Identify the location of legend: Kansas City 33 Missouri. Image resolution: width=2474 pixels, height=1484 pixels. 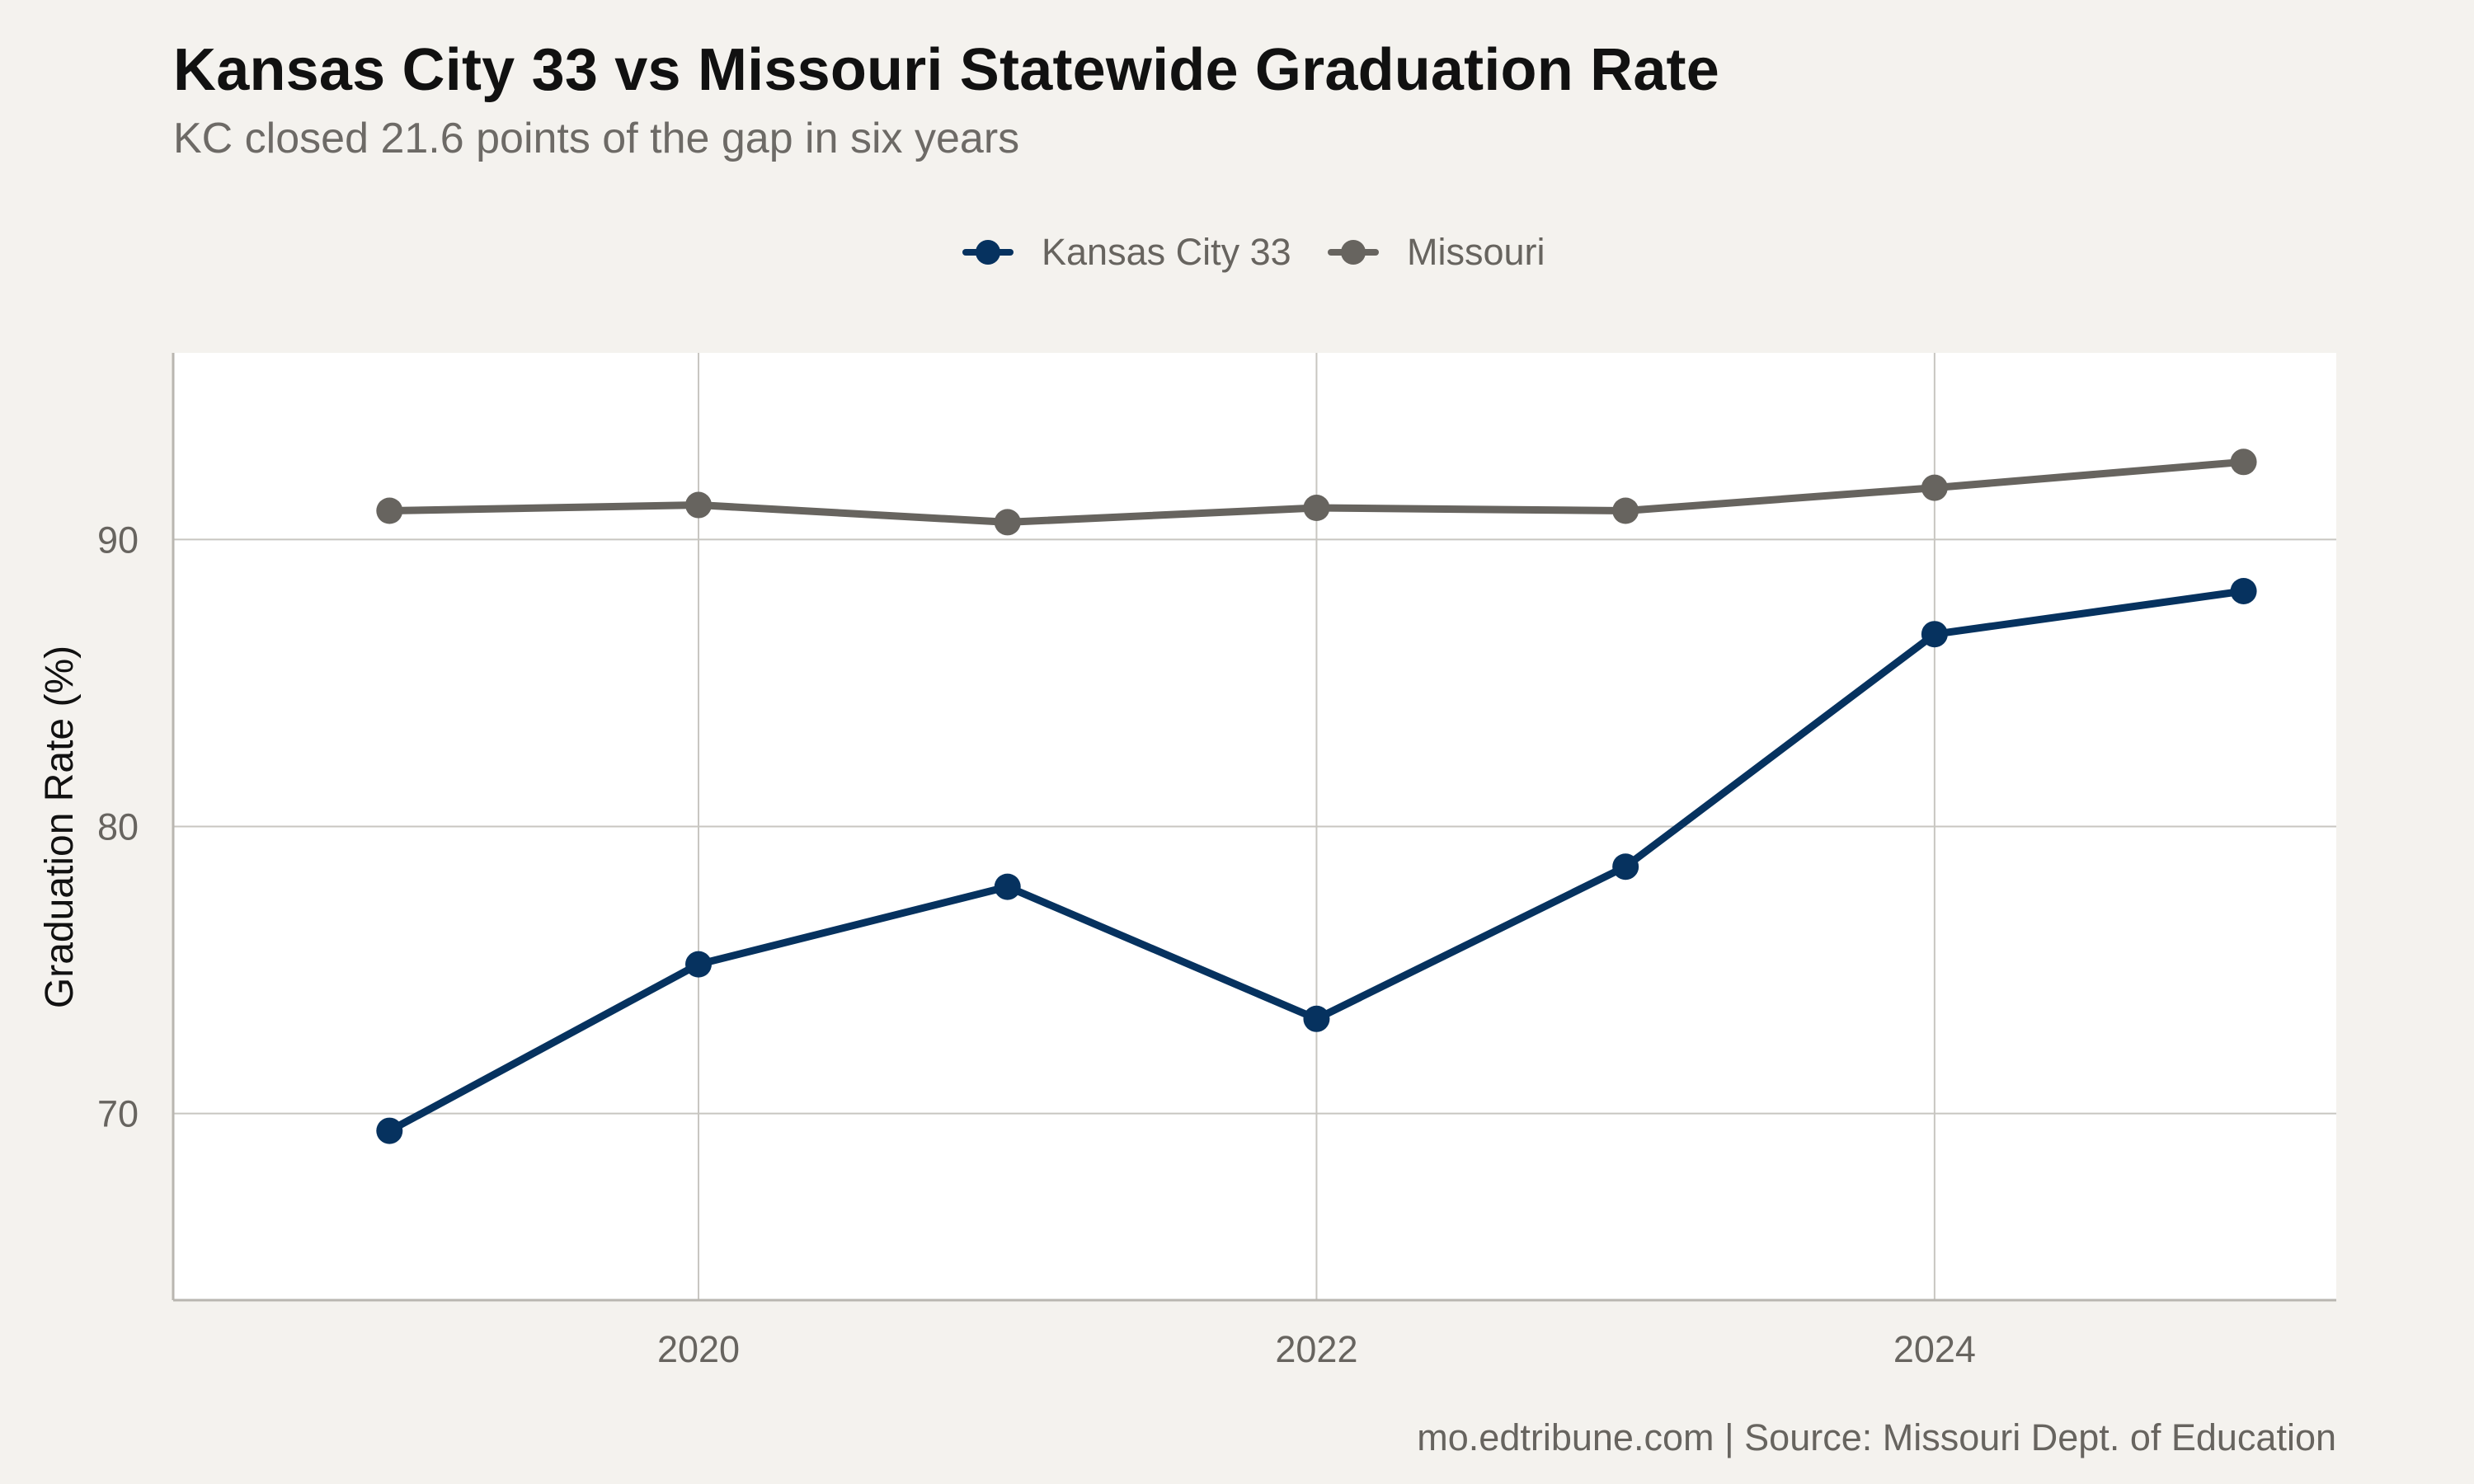
(1253, 252).